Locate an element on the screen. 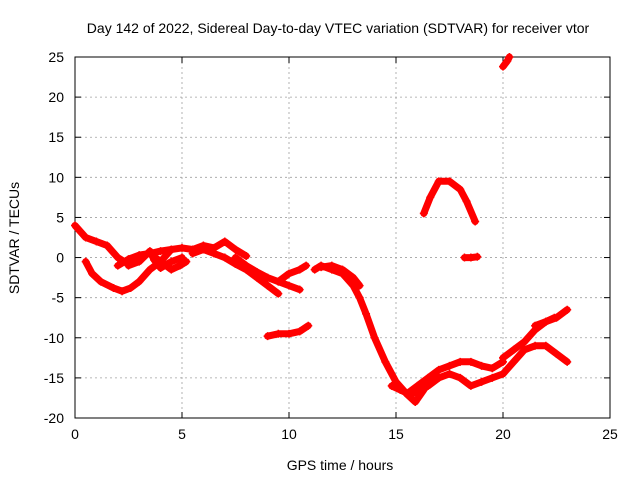  x-tick-label: 25 is located at coordinates (610, 434).